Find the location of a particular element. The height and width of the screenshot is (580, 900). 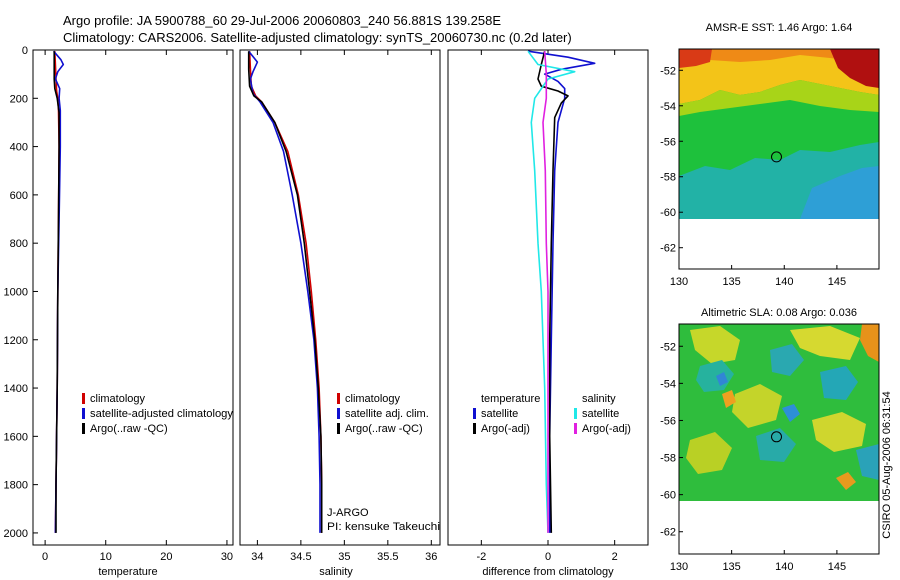

legend-label-sal-satellite: satellite is located at coordinates (600, 414).